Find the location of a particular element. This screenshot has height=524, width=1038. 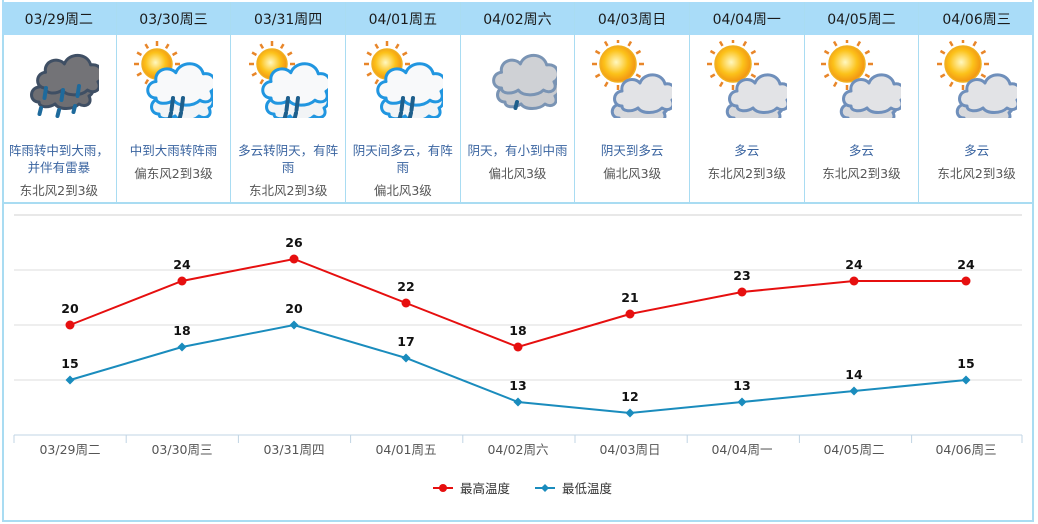

day-date: 03/29周二 is located at coordinates (59, 18).